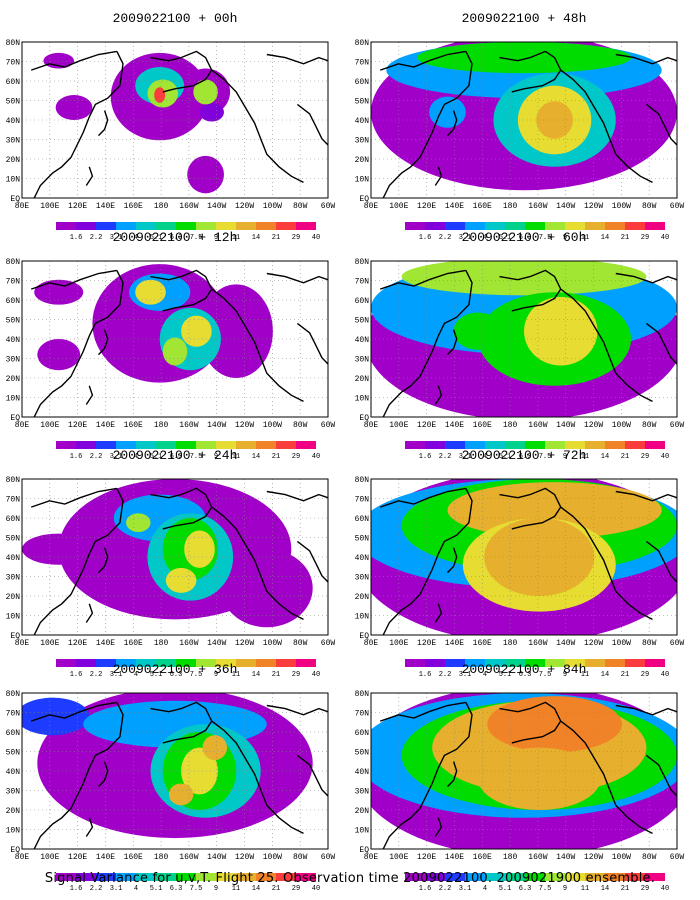 The width and height of the screenshot is (700, 900). What do you see at coordinates (677, 206) in the screenshot?
I see `lon-tick-label: 60W` at bounding box center [677, 206].